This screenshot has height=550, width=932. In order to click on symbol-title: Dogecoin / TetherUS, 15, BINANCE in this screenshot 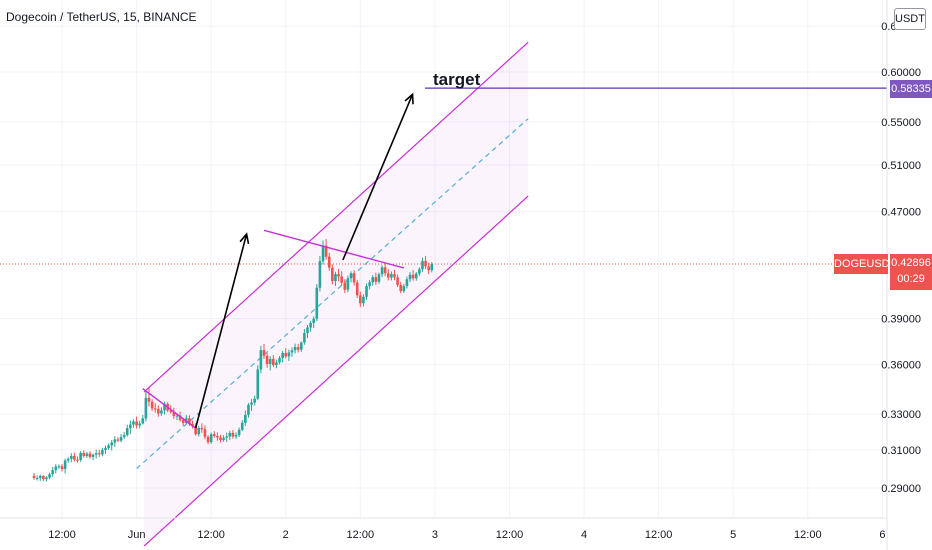, I will do `click(101, 17)`.